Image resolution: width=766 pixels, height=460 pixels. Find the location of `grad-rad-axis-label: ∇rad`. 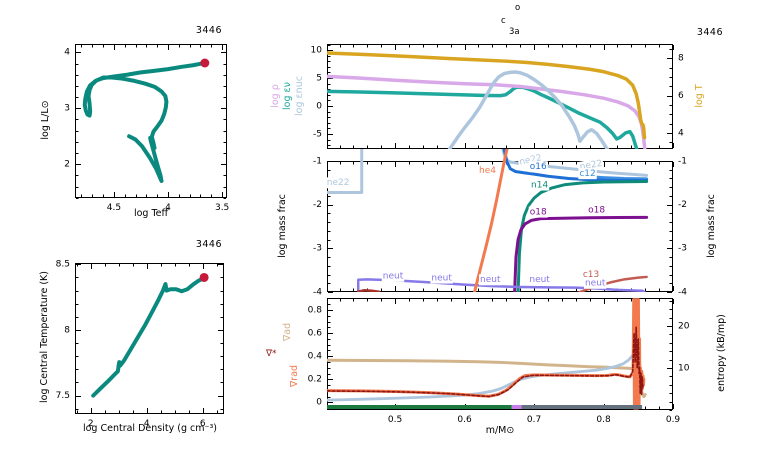

grad-rad-axis-label: ∇rad is located at coordinates (294, 376).